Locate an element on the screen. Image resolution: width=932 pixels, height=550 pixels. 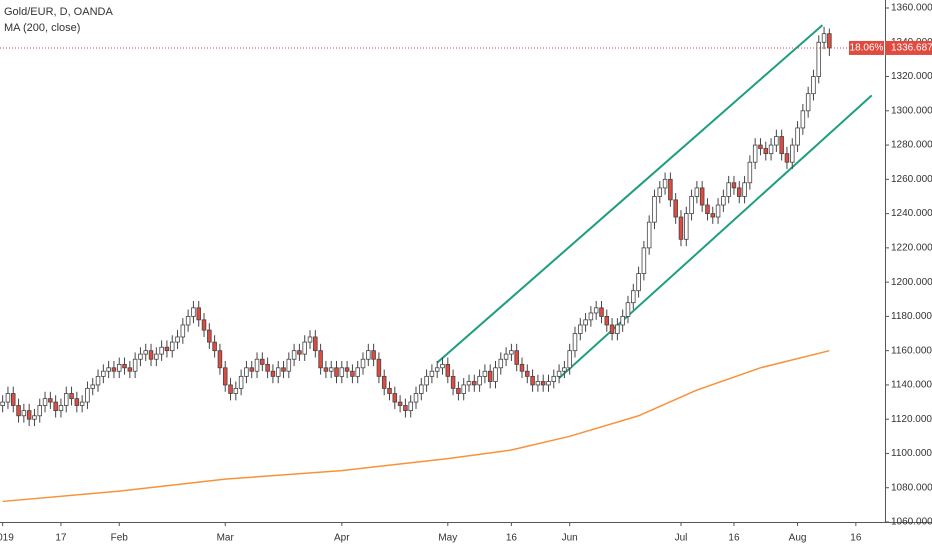
change-label-box is located at coordinates (866, 47).